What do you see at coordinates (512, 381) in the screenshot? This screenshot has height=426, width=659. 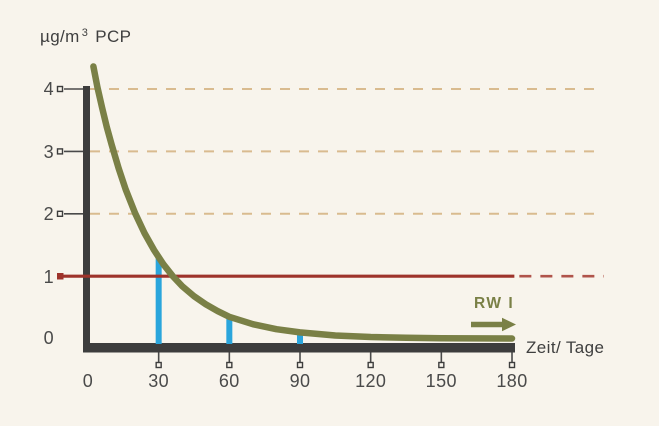 I see `x-tick-label-180: 180` at bounding box center [512, 381].